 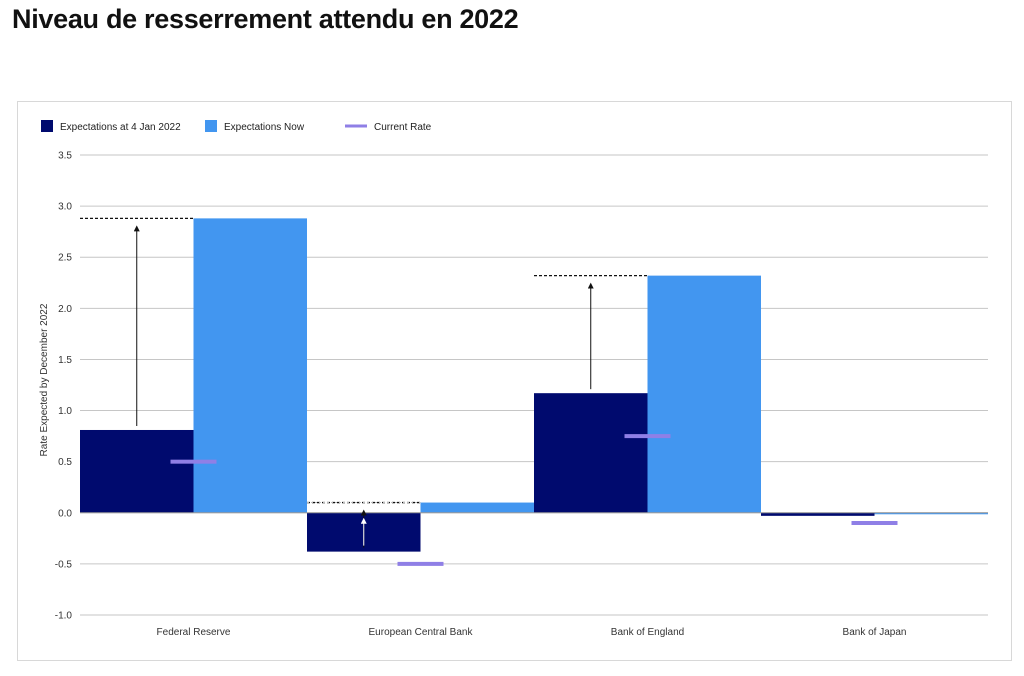 I want to click on x-tick-label-3: Bank of Japan, so click(x=875, y=632).